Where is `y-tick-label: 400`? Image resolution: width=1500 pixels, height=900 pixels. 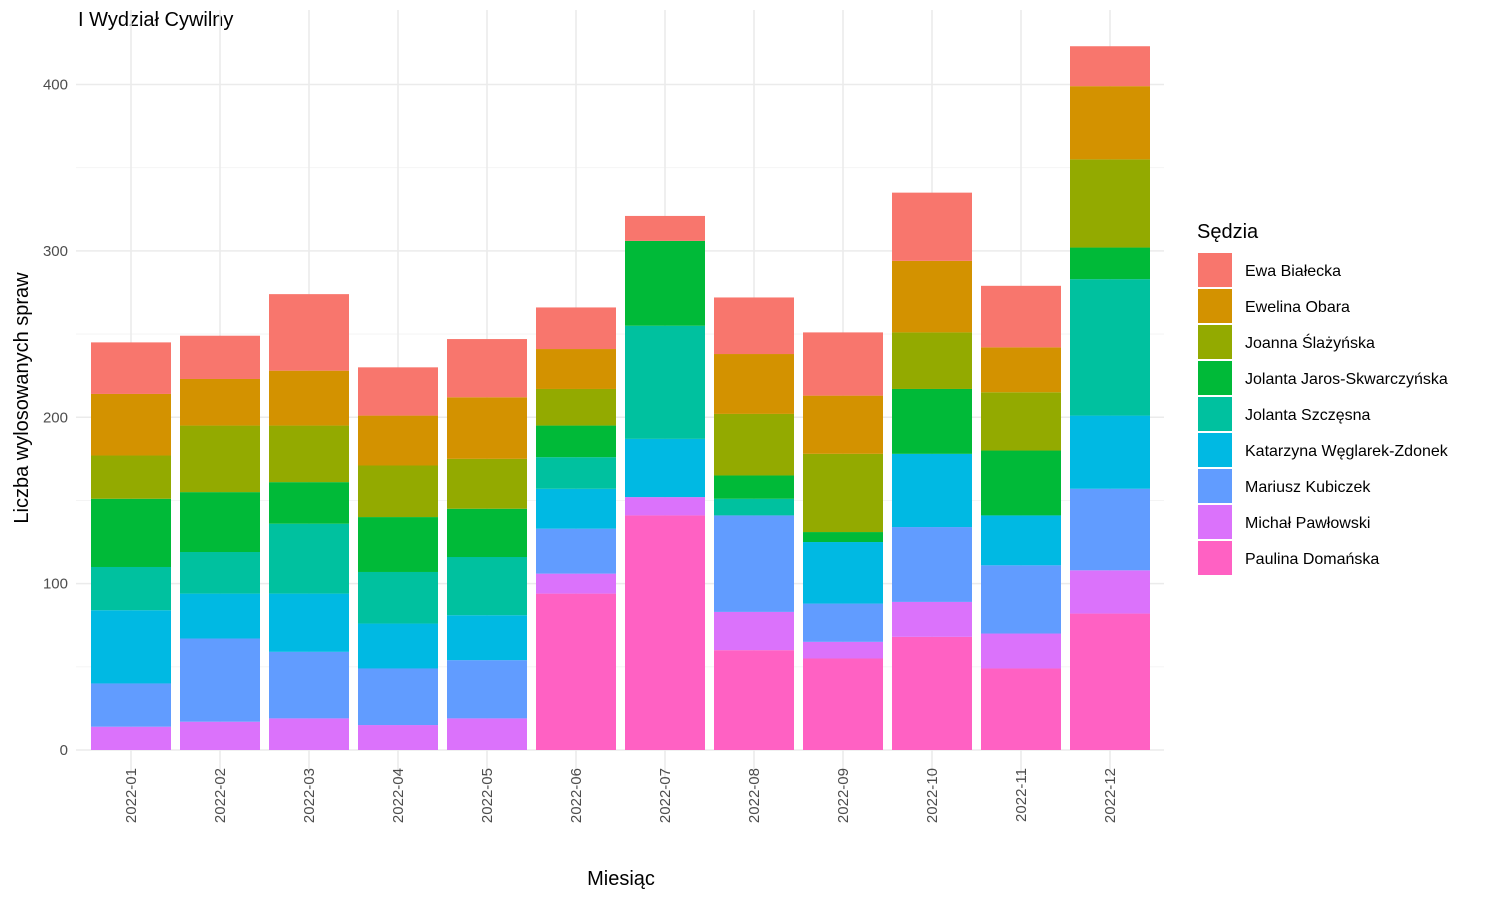 y-tick-label: 400 is located at coordinates (55, 85).